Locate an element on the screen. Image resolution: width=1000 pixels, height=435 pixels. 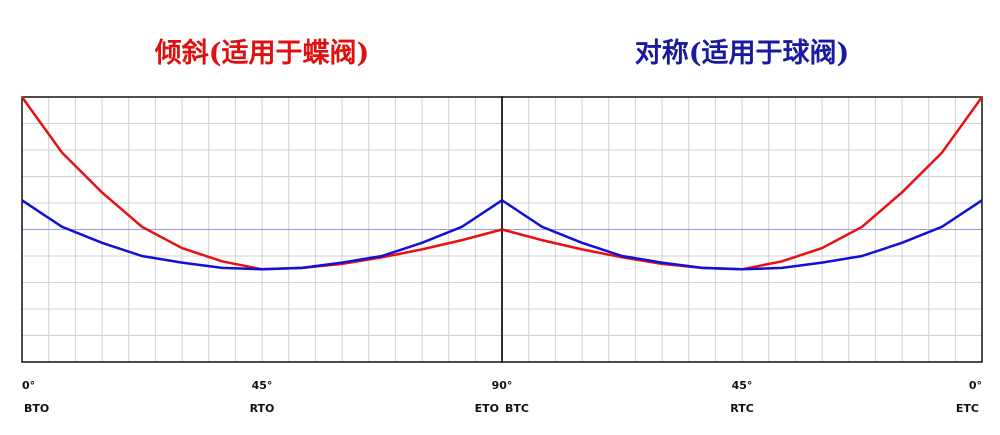
x-tick-label: 90° is located at coordinates (502, 385).